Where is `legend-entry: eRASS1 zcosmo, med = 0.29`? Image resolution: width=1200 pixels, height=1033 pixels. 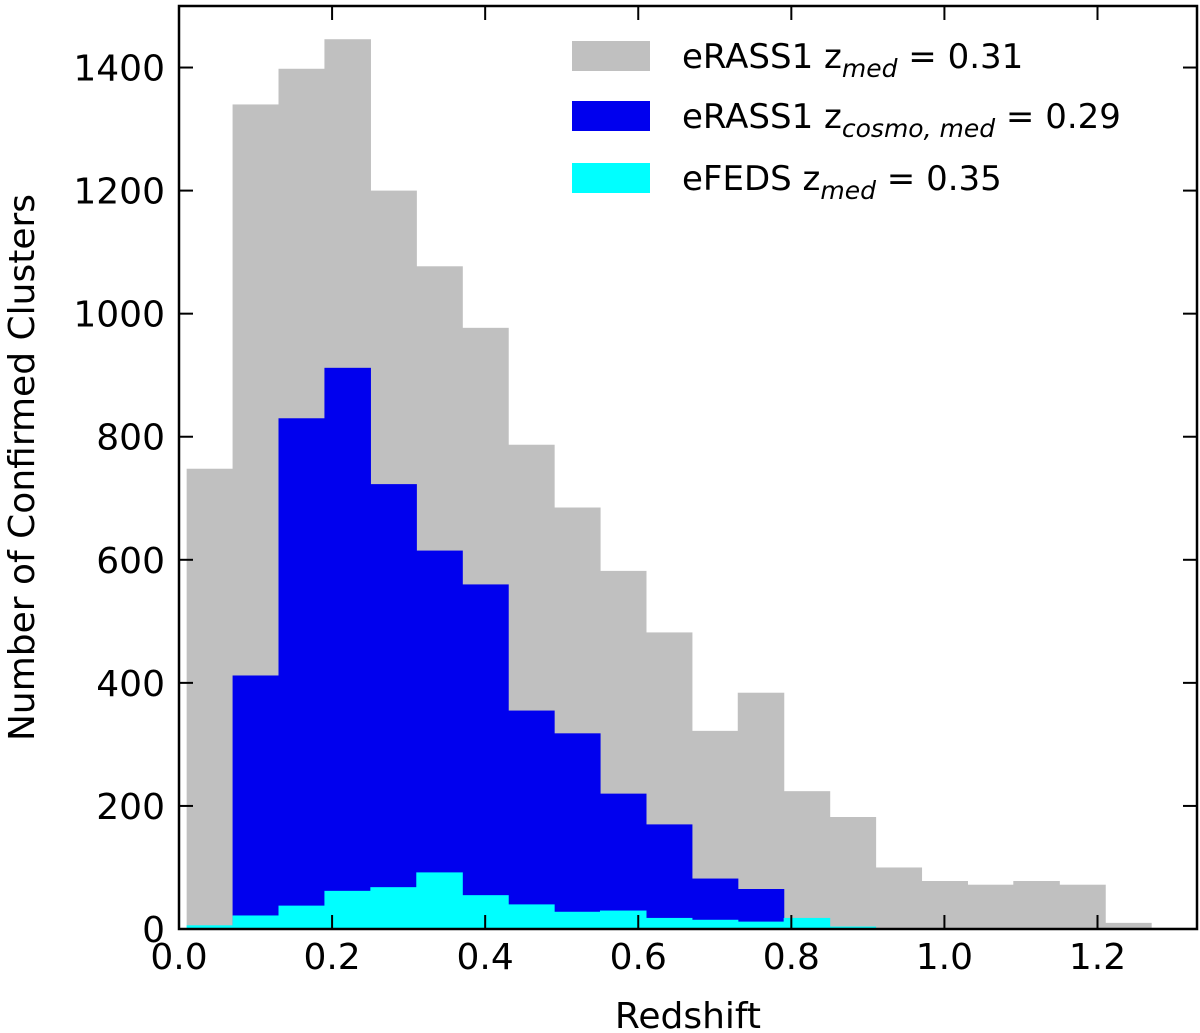 legend-entry: eRASS1 zcosmo, med = 0.29 is located at coordinates (846, 120).